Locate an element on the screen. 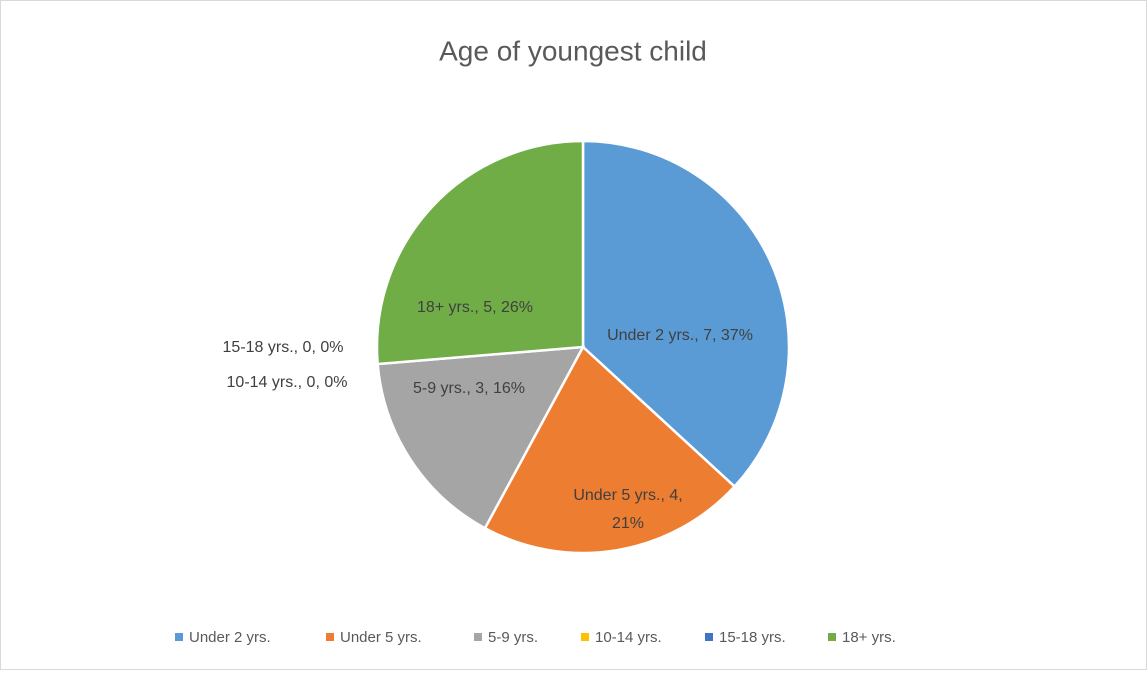 The image size is (1147, 675). legend-label: 18+ yrs. is located at coordinates (869, 637).